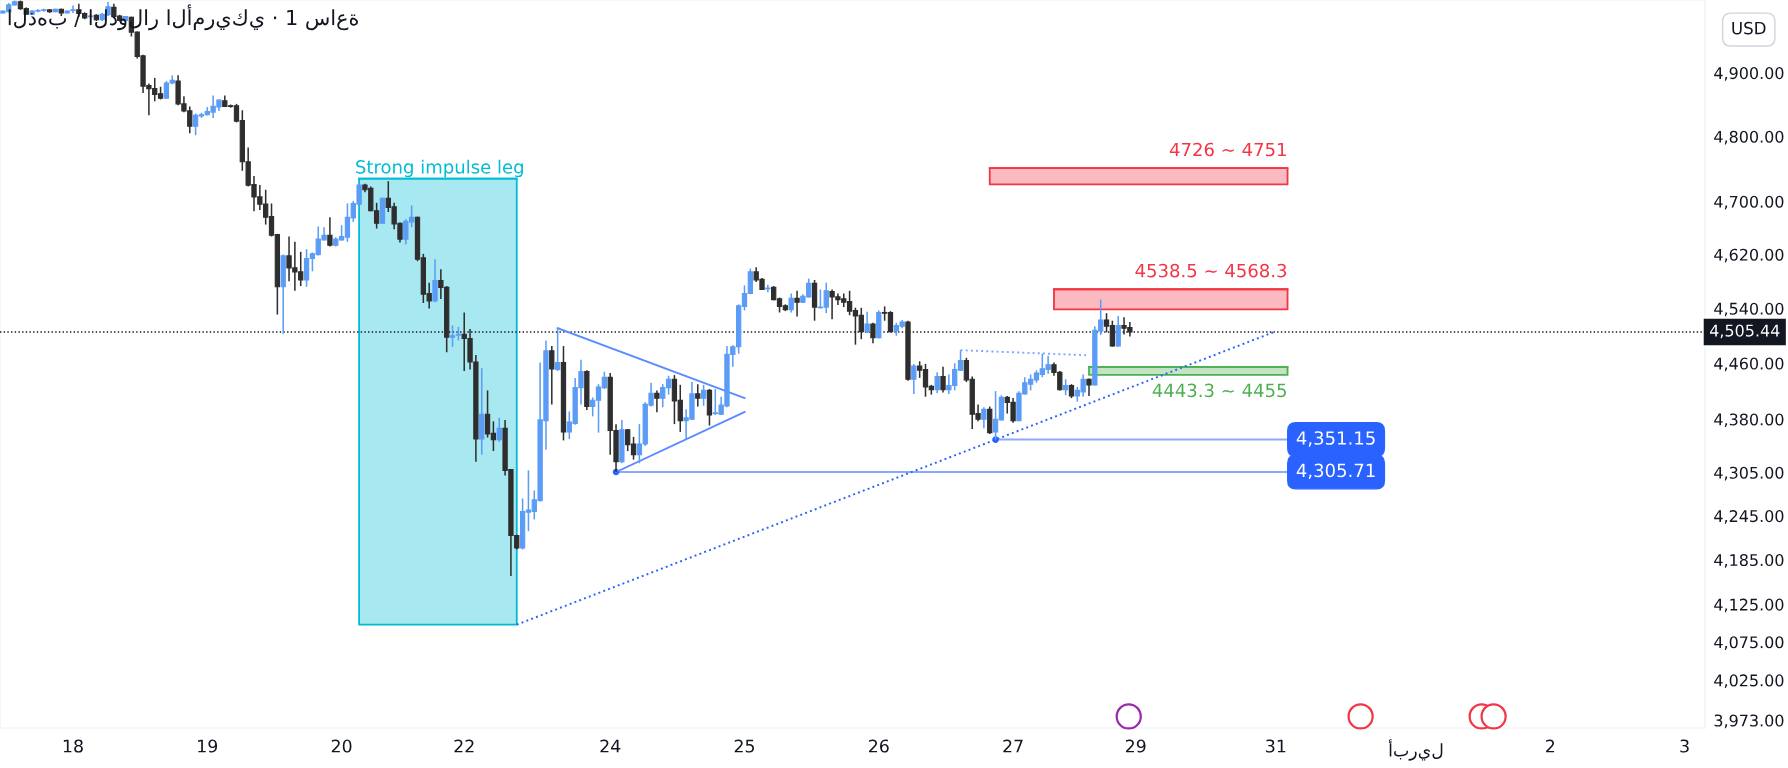 The image size is (1788, 768). I want to click on y-tick-label: 4,460.00, so click(1749, 364).